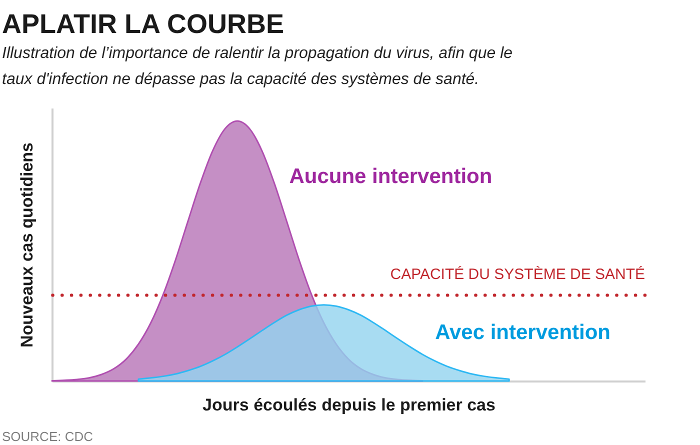  What do you see at coordinates (523, 332) in the screenshot?
I see `series-label: Avec intervention` at bounding box center [523, 332].